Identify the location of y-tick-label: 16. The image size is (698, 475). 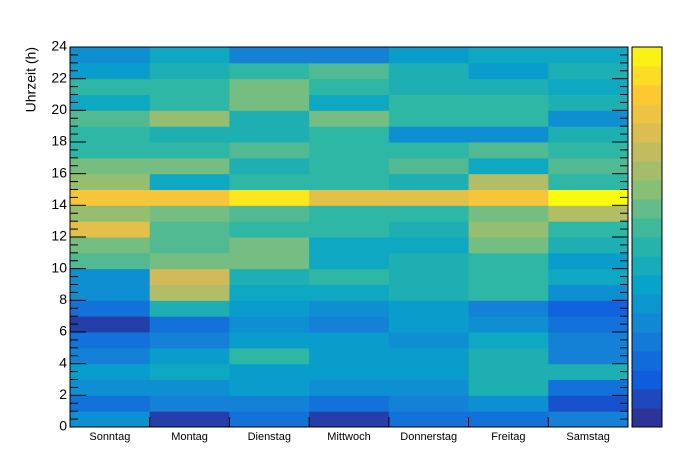
(59, 172).